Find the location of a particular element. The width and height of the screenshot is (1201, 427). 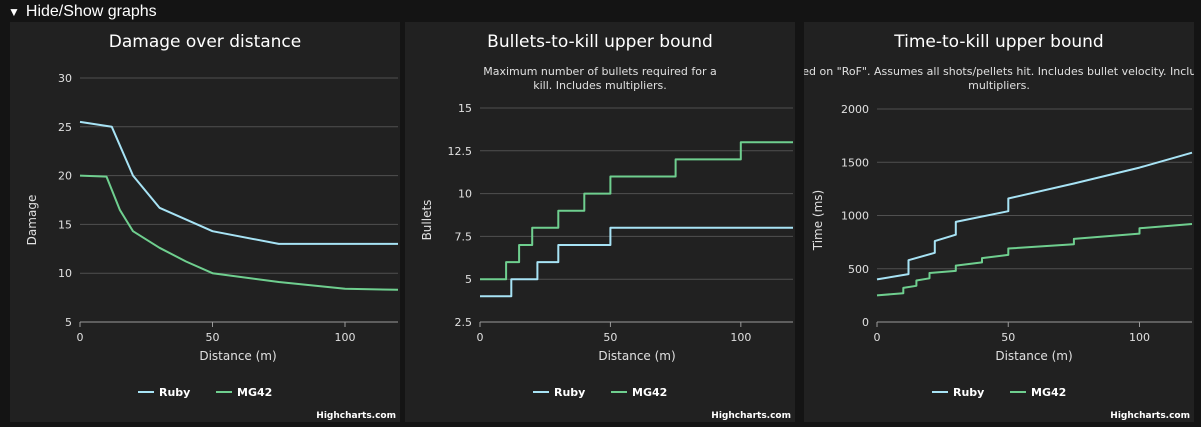

toggle-label: Hide/Show graphs is located at coordinates (91, 11).